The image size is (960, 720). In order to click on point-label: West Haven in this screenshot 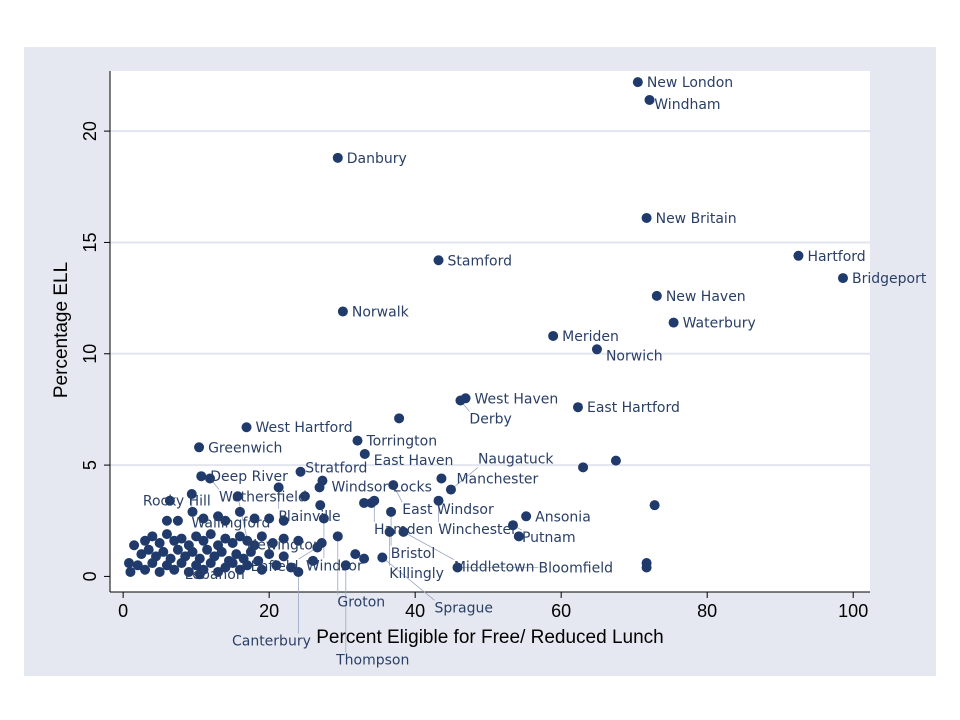, I will do `click(517, 399)`.